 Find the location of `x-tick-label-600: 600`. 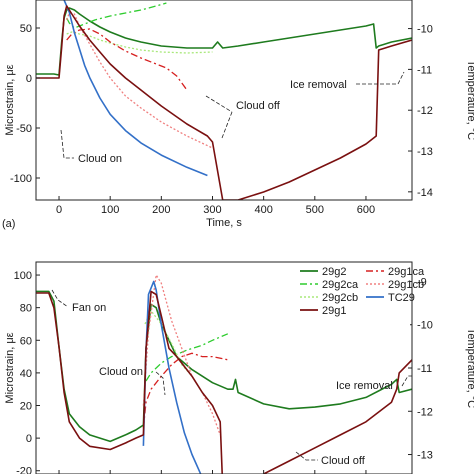

x-tick-label-600: 600 is located at coordinates (366, 210).